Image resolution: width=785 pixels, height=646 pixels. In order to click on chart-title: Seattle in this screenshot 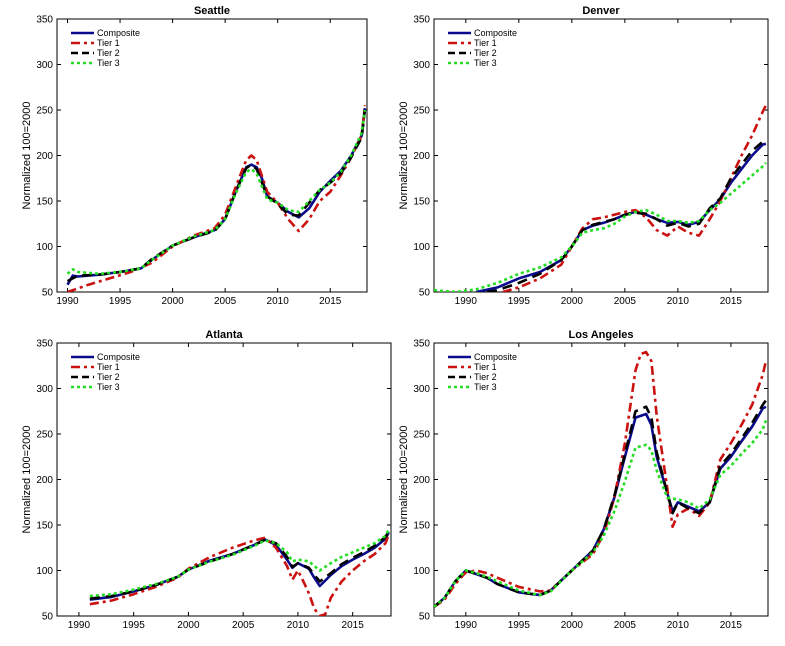, I will do `click(212, 11)`.